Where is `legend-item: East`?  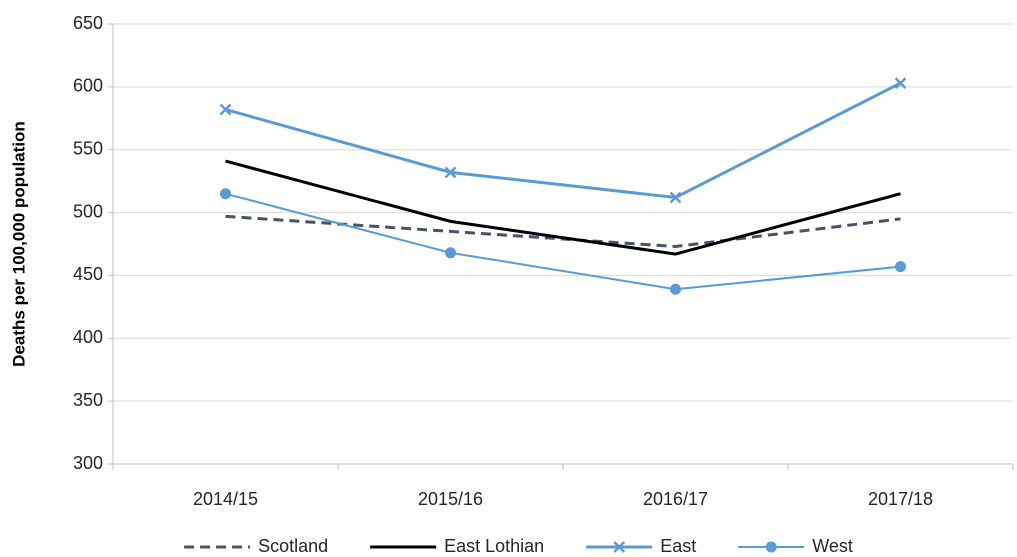
legend-item: East is located at coordinates (641, 546).